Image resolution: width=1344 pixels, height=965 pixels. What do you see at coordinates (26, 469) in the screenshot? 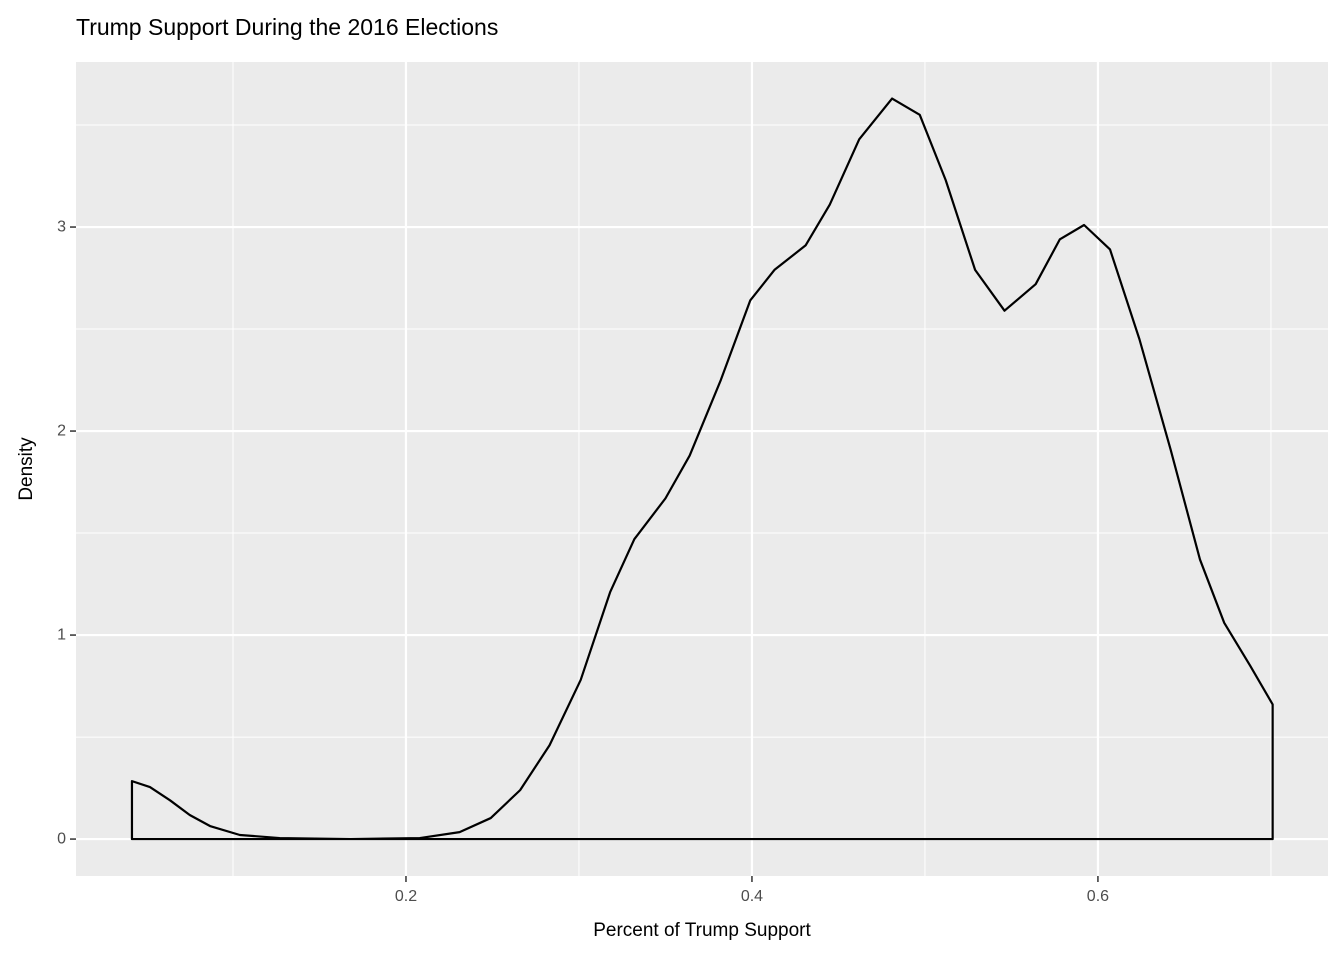
I see `y-axis-title: Density` at bounding box center [26, 469].